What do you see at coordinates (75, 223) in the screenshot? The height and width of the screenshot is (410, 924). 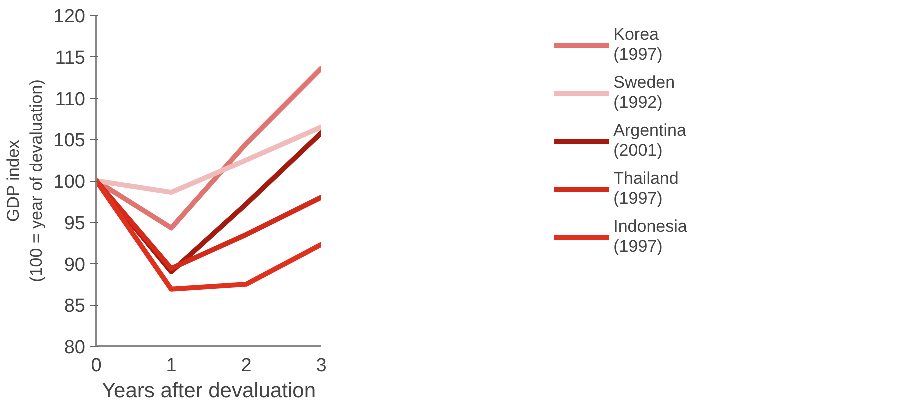 I see `y-tick-label: 95` at bounding box center [75, 223].